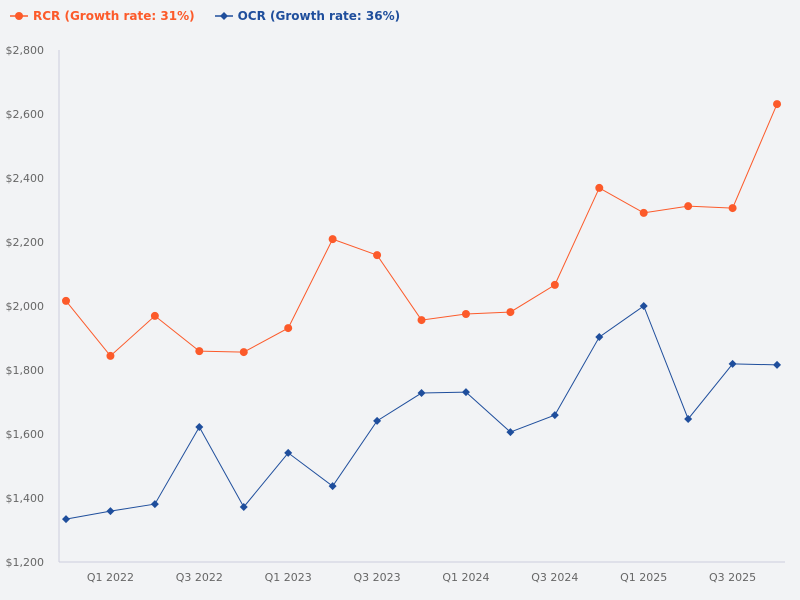 This screenshot has width=800, height=600. I want to click on y-tick-label: $2,600, so click(25, 114).